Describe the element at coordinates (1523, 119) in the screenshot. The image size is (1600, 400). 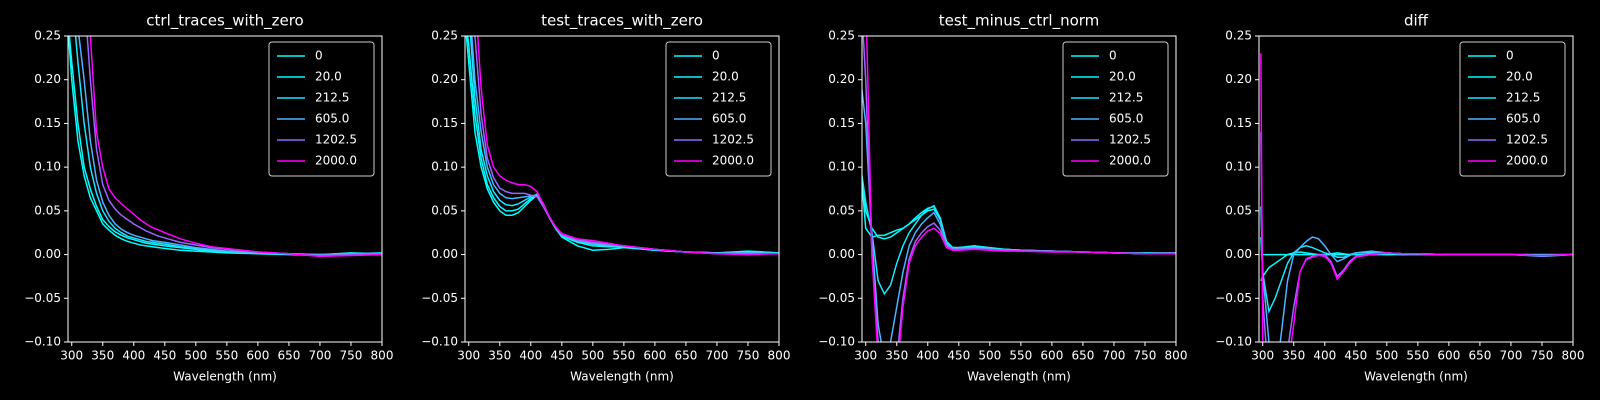
I see `legend-label: 605.0` at that location.